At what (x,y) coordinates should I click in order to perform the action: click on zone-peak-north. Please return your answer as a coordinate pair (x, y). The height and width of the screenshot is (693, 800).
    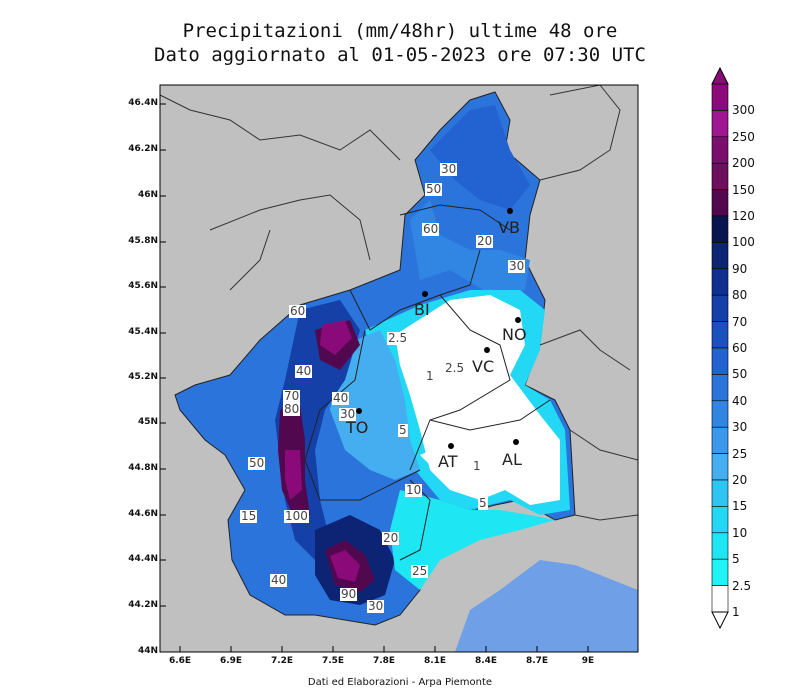
    Looking at the image, I should click on (336, 337).